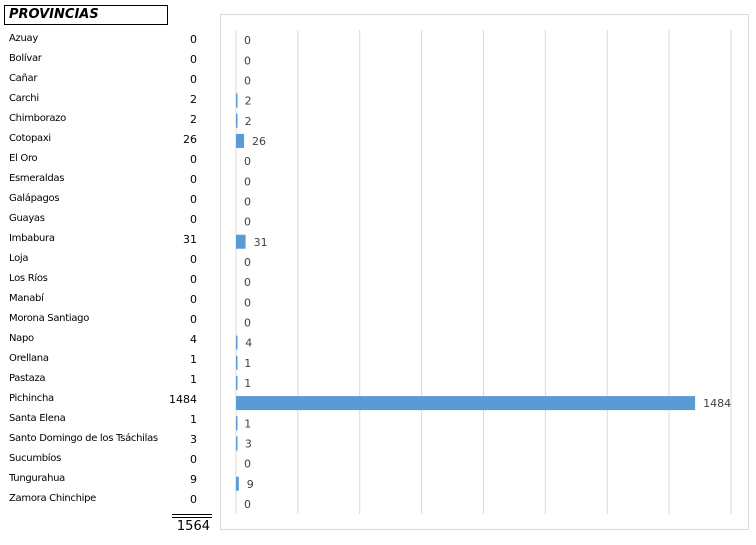 The height and width of the screenshot is (545, 756). What do you see at coordinates (23, 78) in the screenshot?
I see `province-name: Cañar` at bounding box center [23, 78].